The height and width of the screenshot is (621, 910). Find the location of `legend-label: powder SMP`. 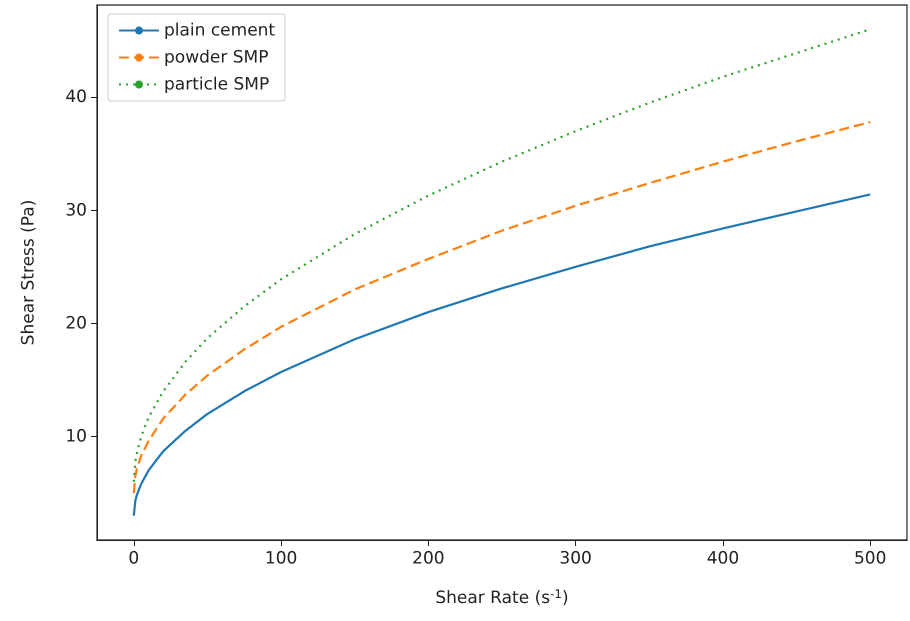

legend-label: powder SMP is located at coordinates (216, 58).